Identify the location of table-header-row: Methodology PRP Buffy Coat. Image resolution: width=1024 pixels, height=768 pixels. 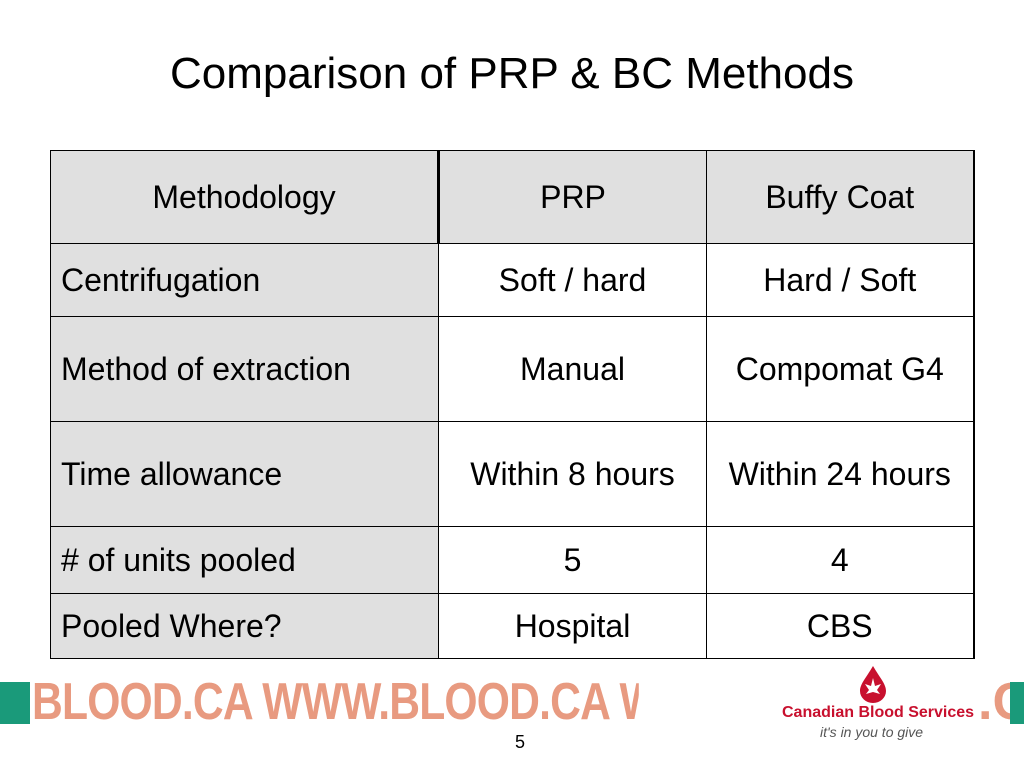
(512, 197).